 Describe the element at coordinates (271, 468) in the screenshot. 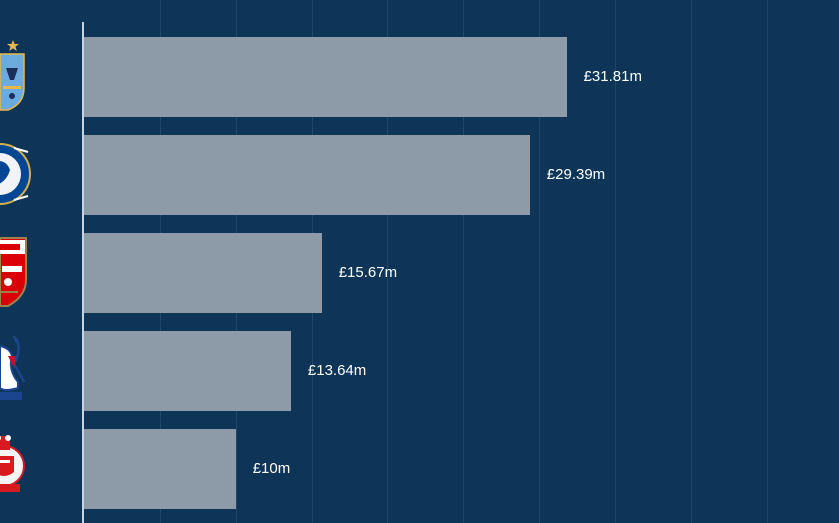

I see `bar-value-label: £10m` at that location.